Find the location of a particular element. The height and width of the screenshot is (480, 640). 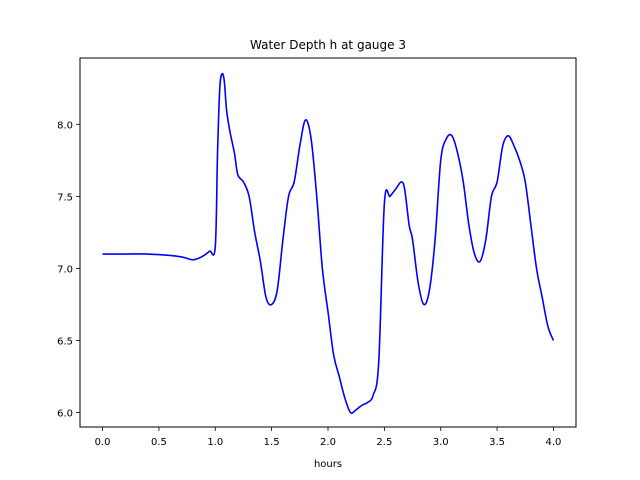

x-axis-label: hours is located at coordinates (328, 464).